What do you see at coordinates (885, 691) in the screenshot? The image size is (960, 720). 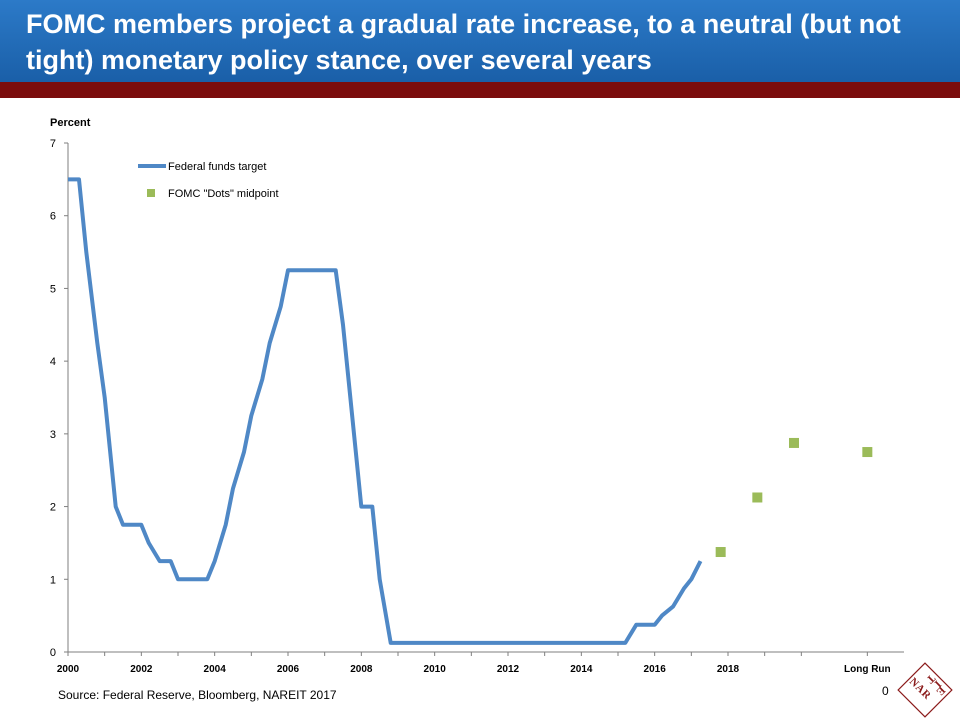 I see `page-number: 0` at bounding box center [885, 691].